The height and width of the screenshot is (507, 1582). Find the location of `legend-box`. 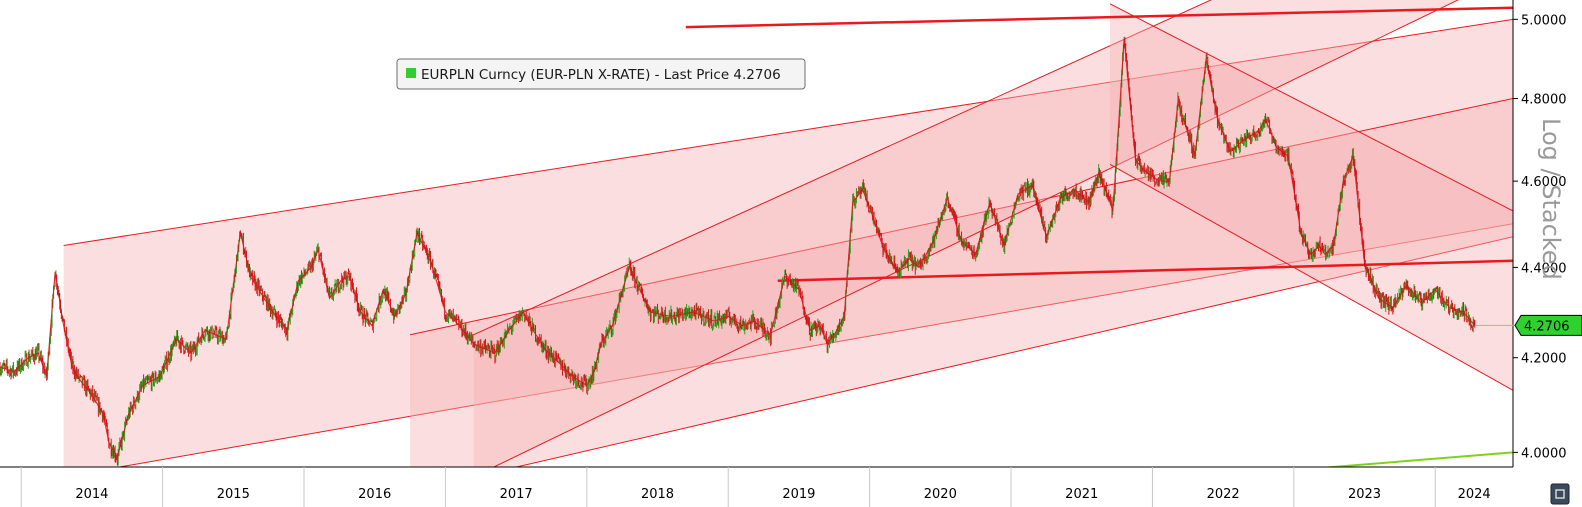

legend-box is located at coordinates (601, 74).